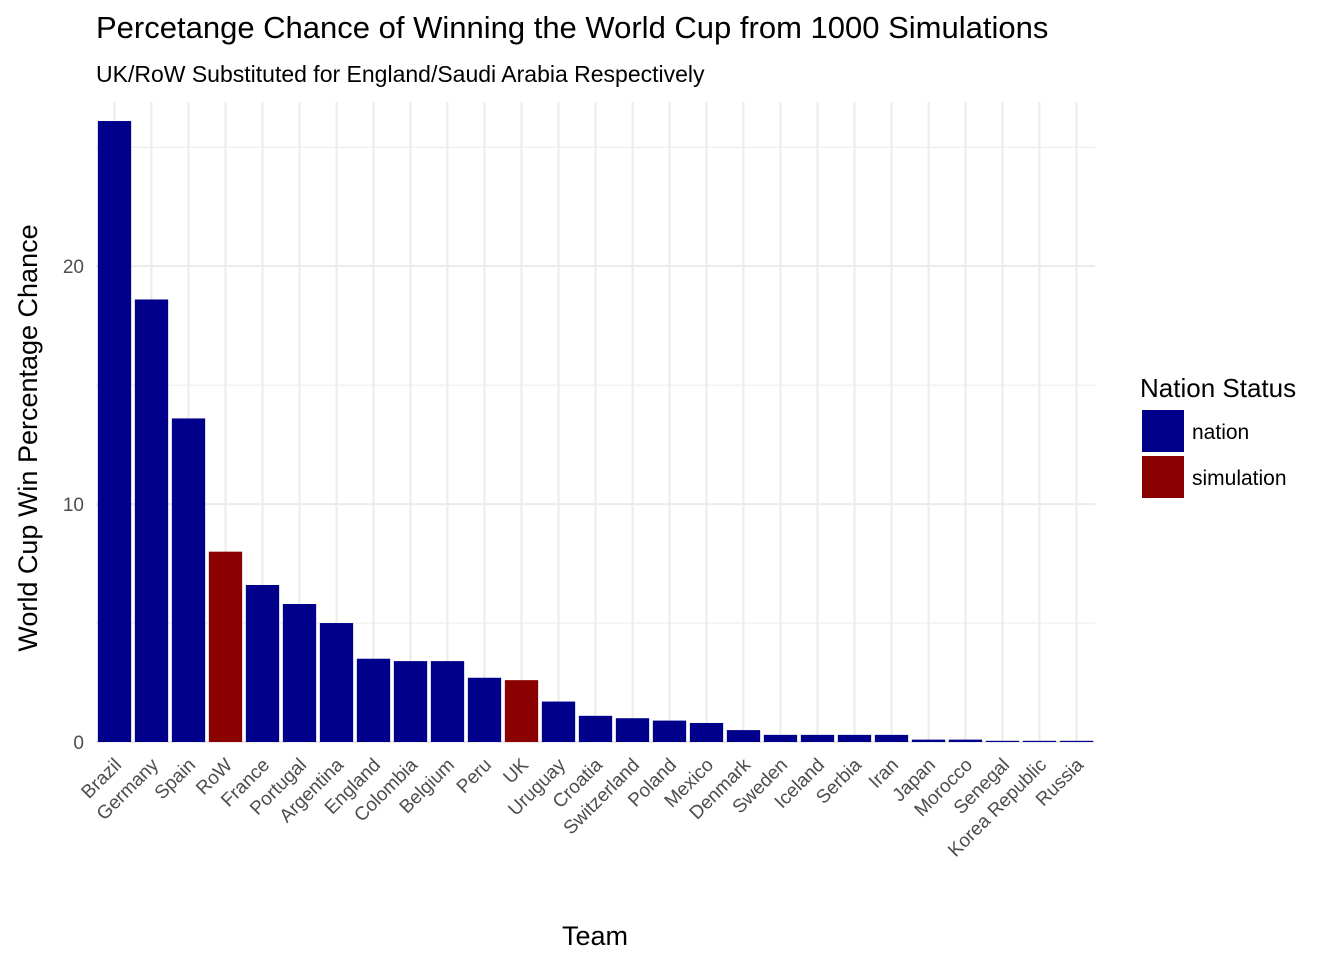  I want to click on bar-iceland, so click(817, 738).